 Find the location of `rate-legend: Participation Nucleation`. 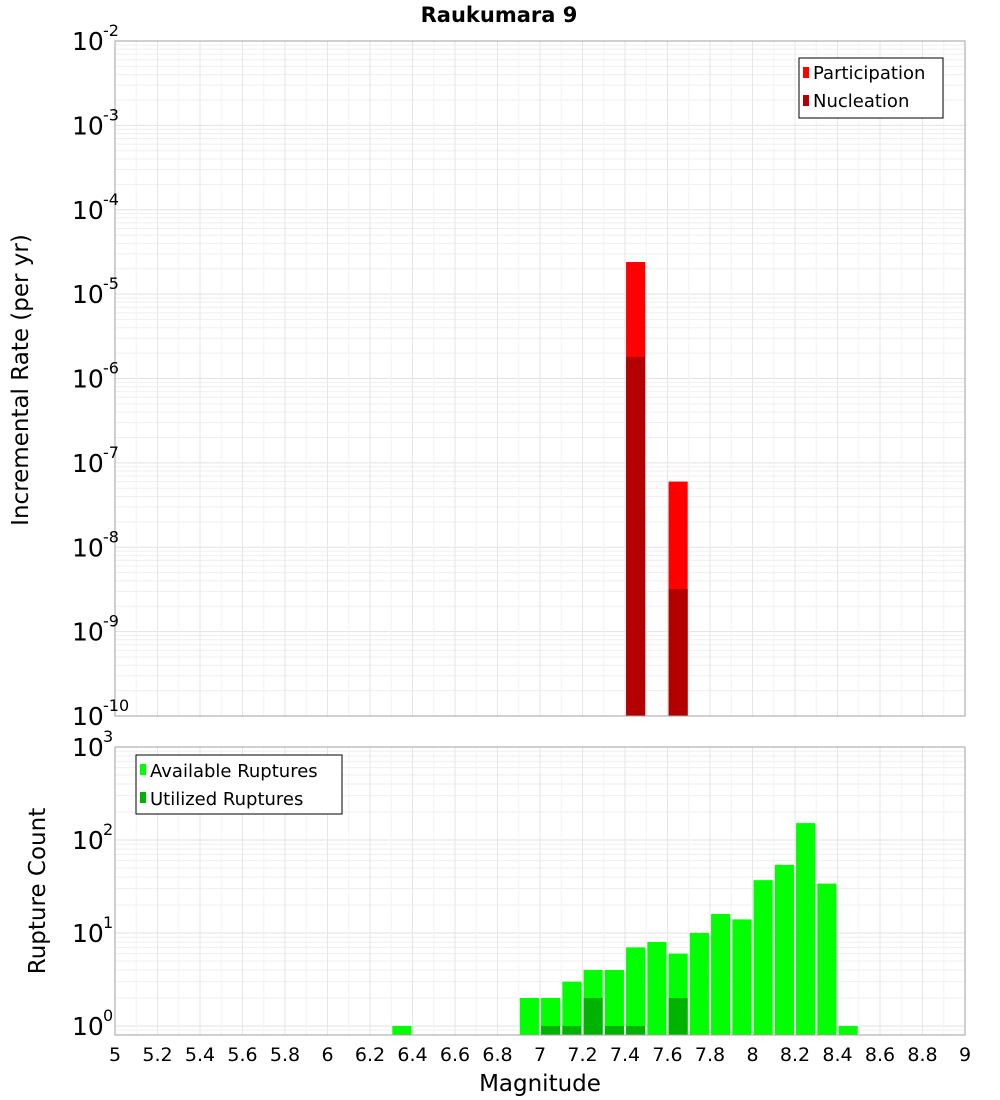

rate-legend: Participation Nucleation is located at coordinates (871, 88).